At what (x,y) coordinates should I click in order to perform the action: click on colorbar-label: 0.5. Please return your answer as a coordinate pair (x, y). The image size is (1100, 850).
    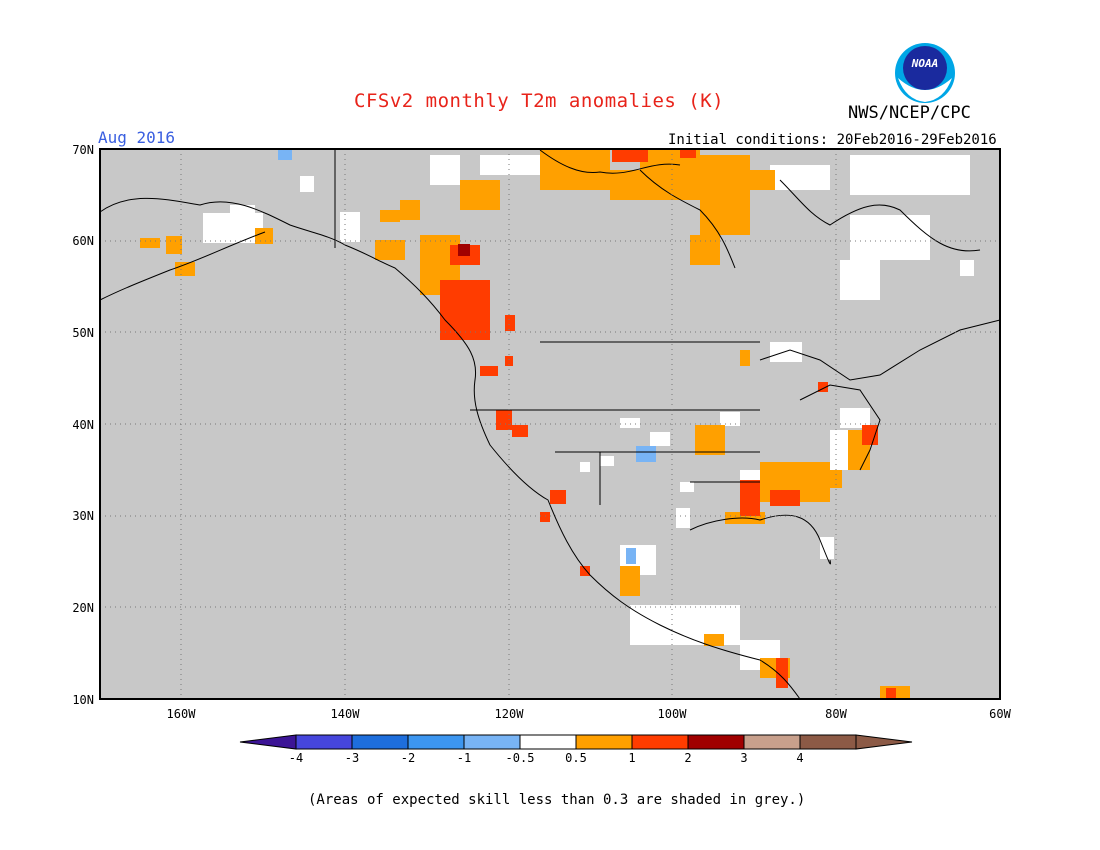
    Looking at the image, I should click on (576, 758).